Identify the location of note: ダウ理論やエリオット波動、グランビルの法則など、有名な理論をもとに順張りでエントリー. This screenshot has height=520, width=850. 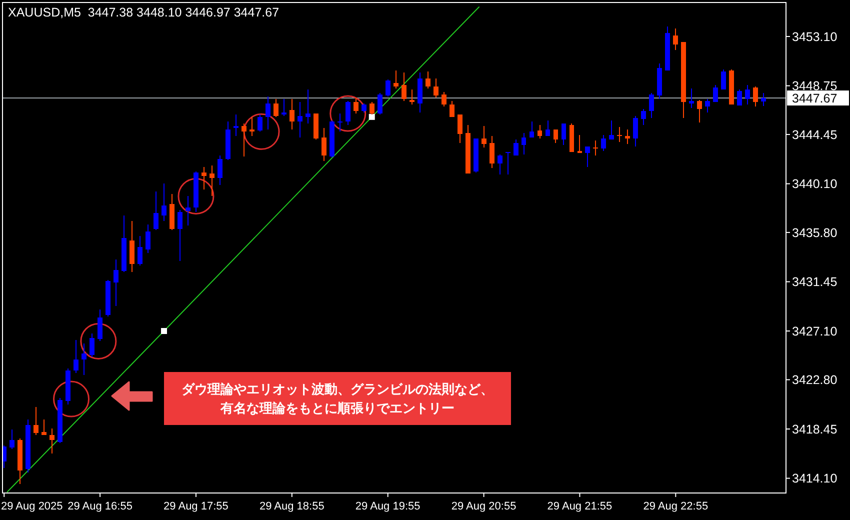
(337, 398).